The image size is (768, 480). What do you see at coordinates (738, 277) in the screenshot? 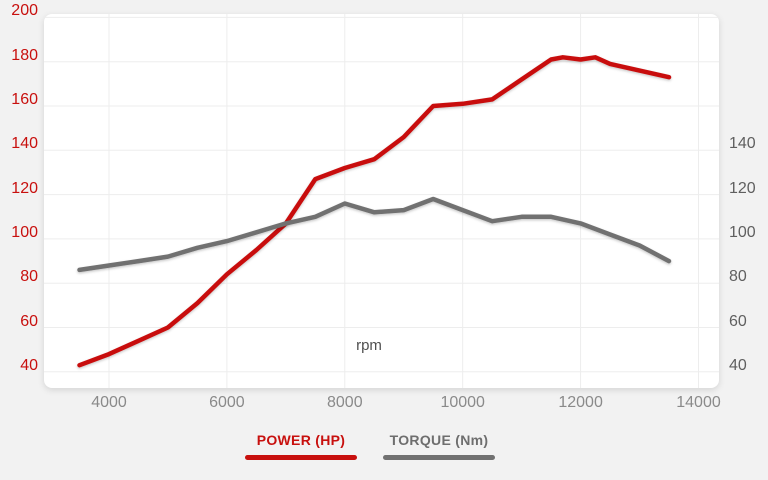
I see `y-axis-right-tick: 80` at bounding box center [738, 277].